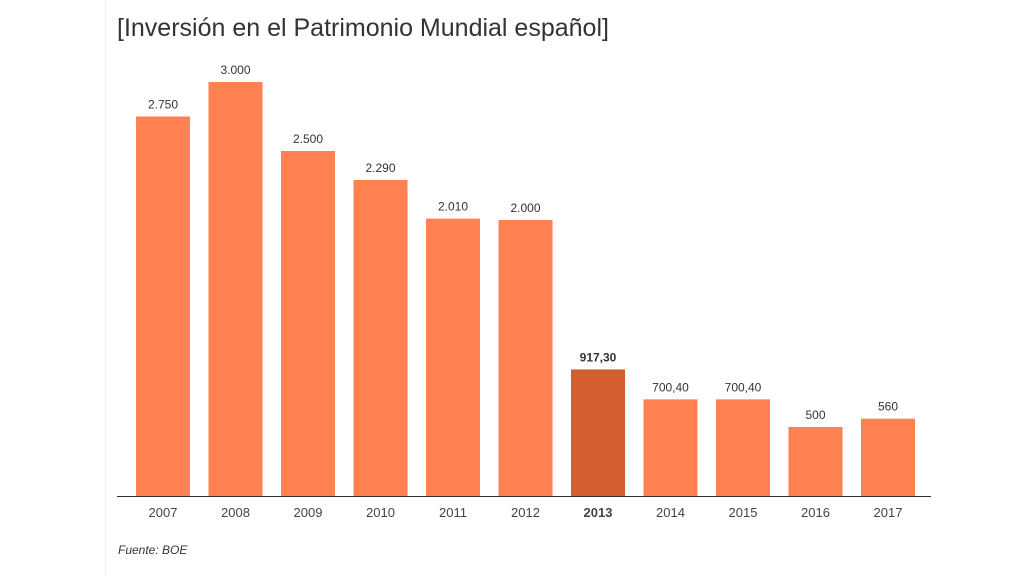 The height and width of the screenshot is (576, 1024). What do you see at coordinates (888, 457) in the screenshot?
I see `bar-2017` at bounding box center [888, 457].